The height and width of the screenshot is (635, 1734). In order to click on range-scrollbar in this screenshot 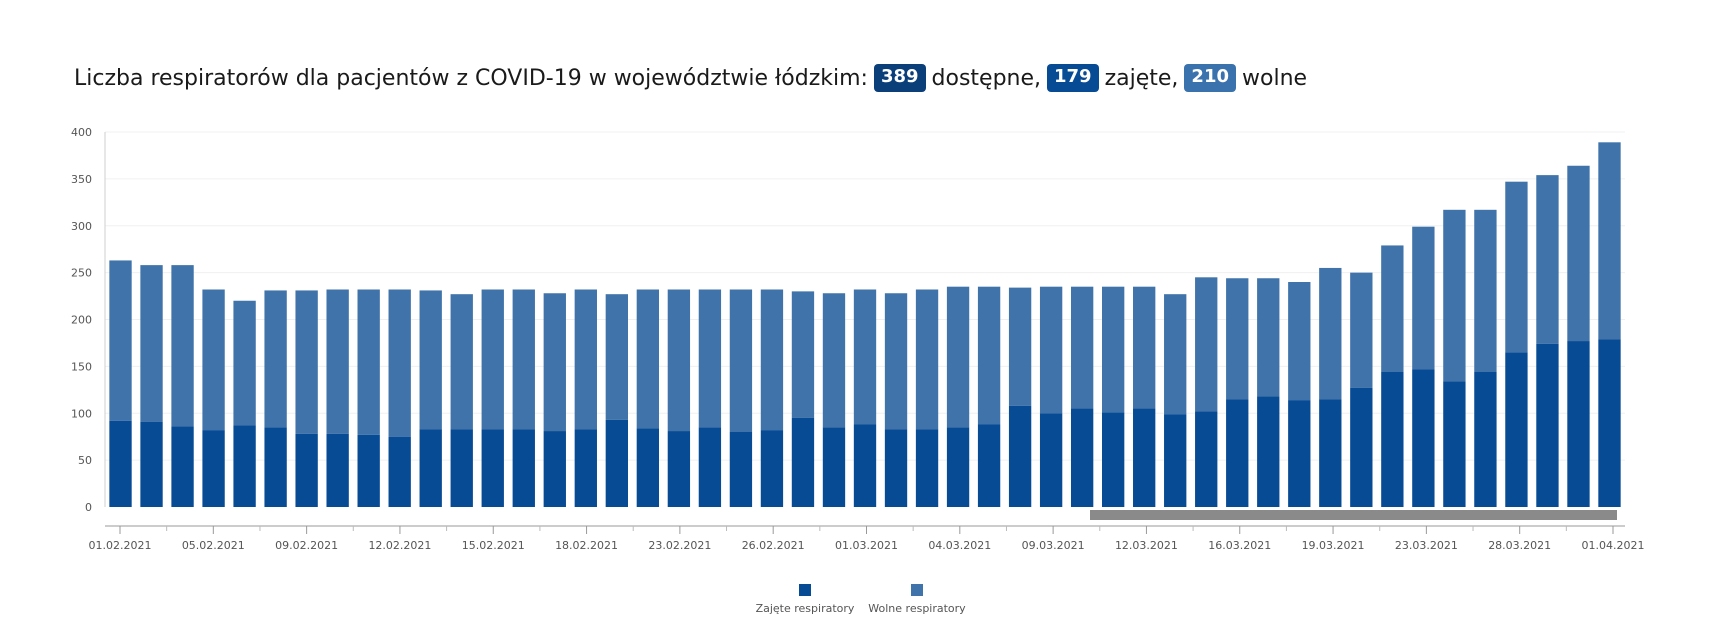, I will do `click(1353, 515)`.